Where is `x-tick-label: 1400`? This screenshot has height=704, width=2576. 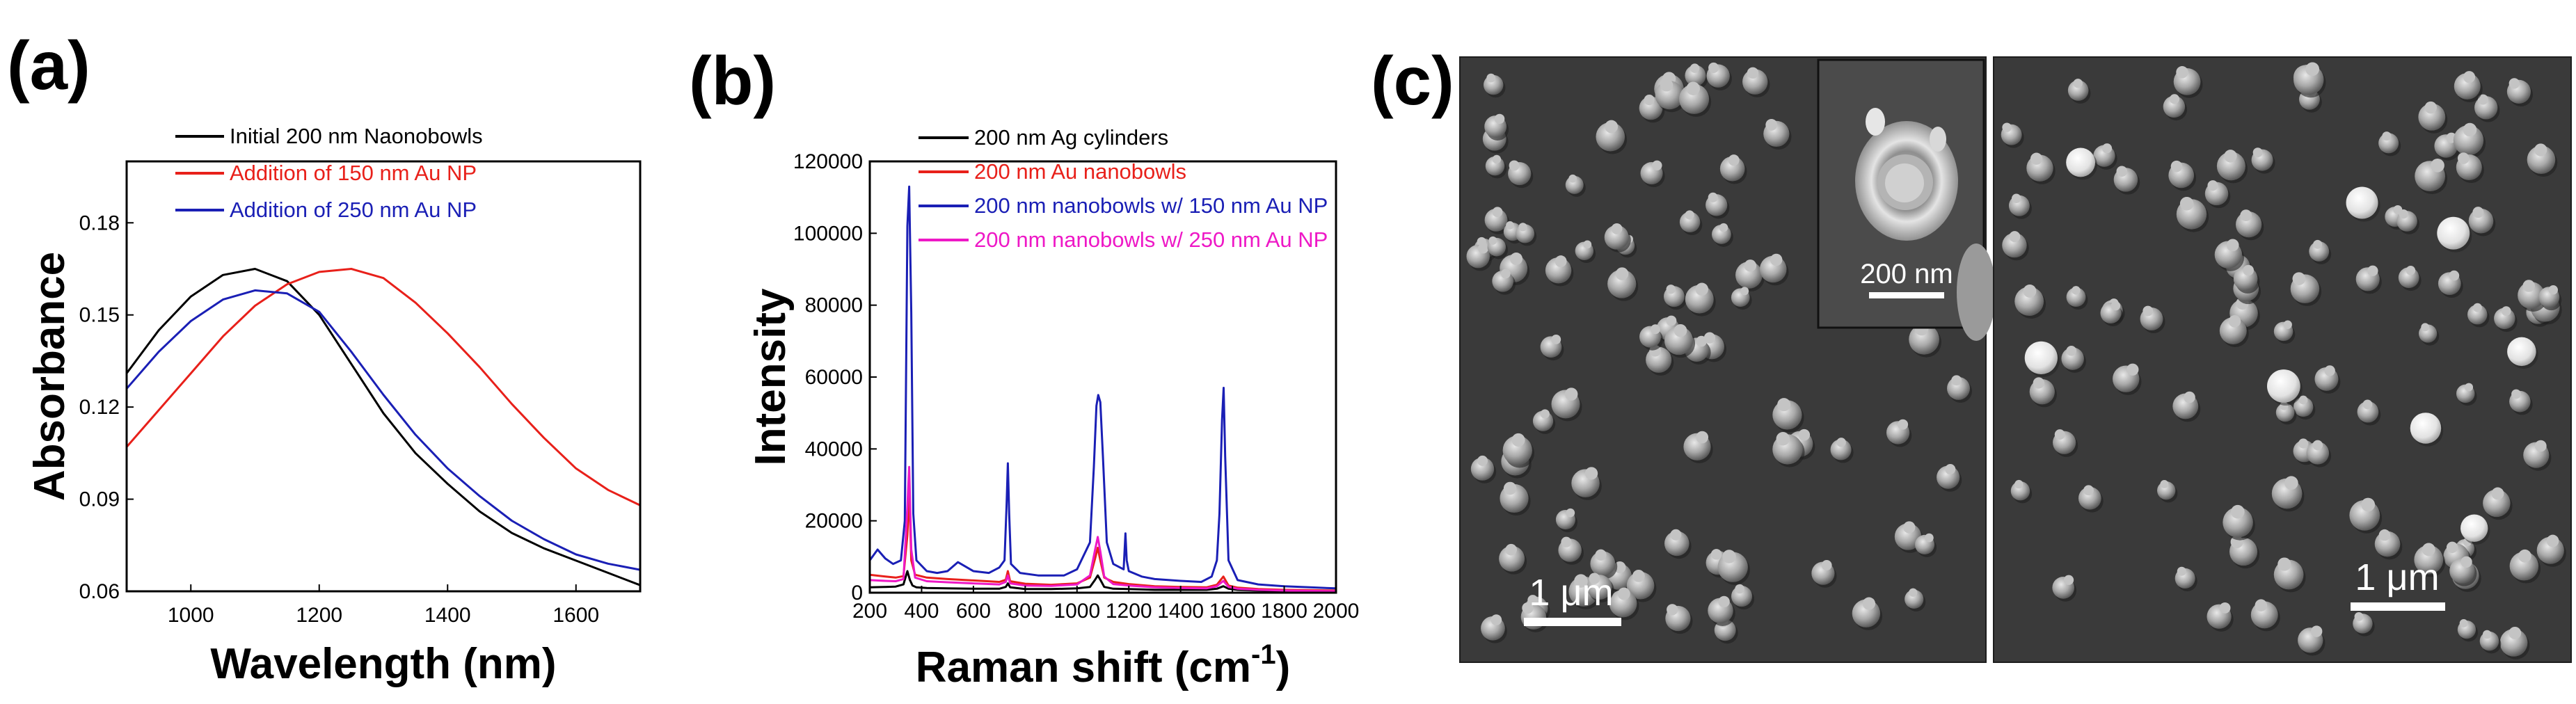
x-tick-label: 1400 is located at coordinates (1180, 611).